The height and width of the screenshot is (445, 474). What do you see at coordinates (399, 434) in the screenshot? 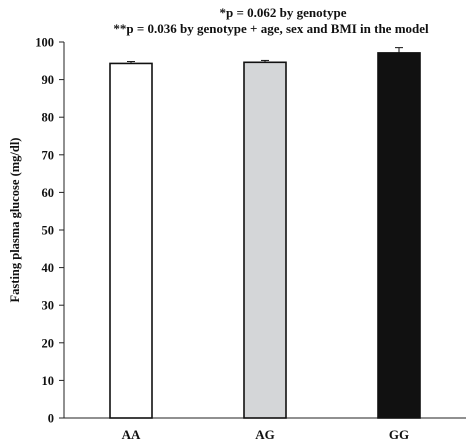
I see `x-tick-label-gg: GG` at bounding box center [399, 434].